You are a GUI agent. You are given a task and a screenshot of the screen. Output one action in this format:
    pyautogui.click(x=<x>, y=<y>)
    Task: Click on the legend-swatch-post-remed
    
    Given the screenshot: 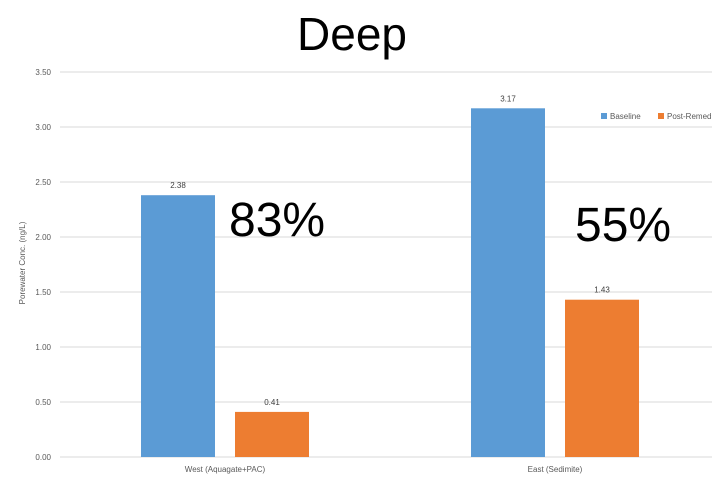 What is the action you would take?
    pyautogui.click(x=661, y=116)
    